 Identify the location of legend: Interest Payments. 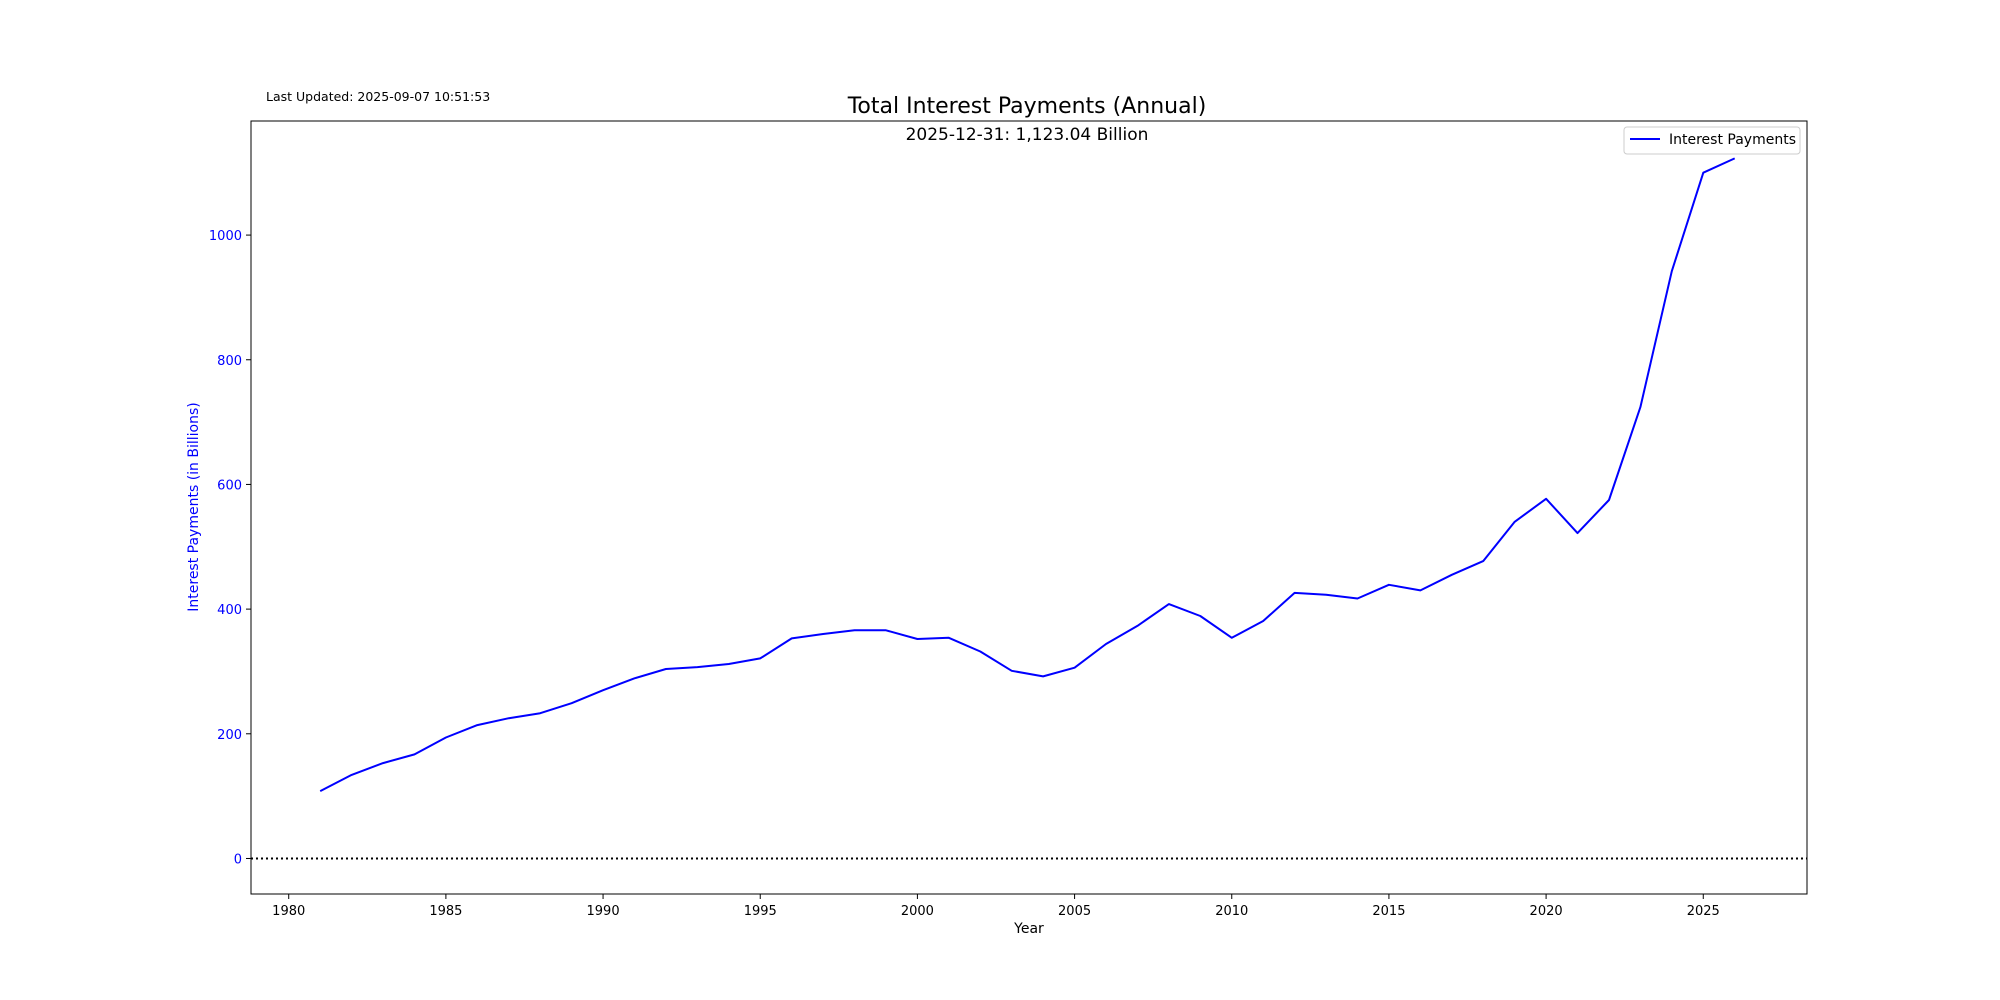
(1712, 140).